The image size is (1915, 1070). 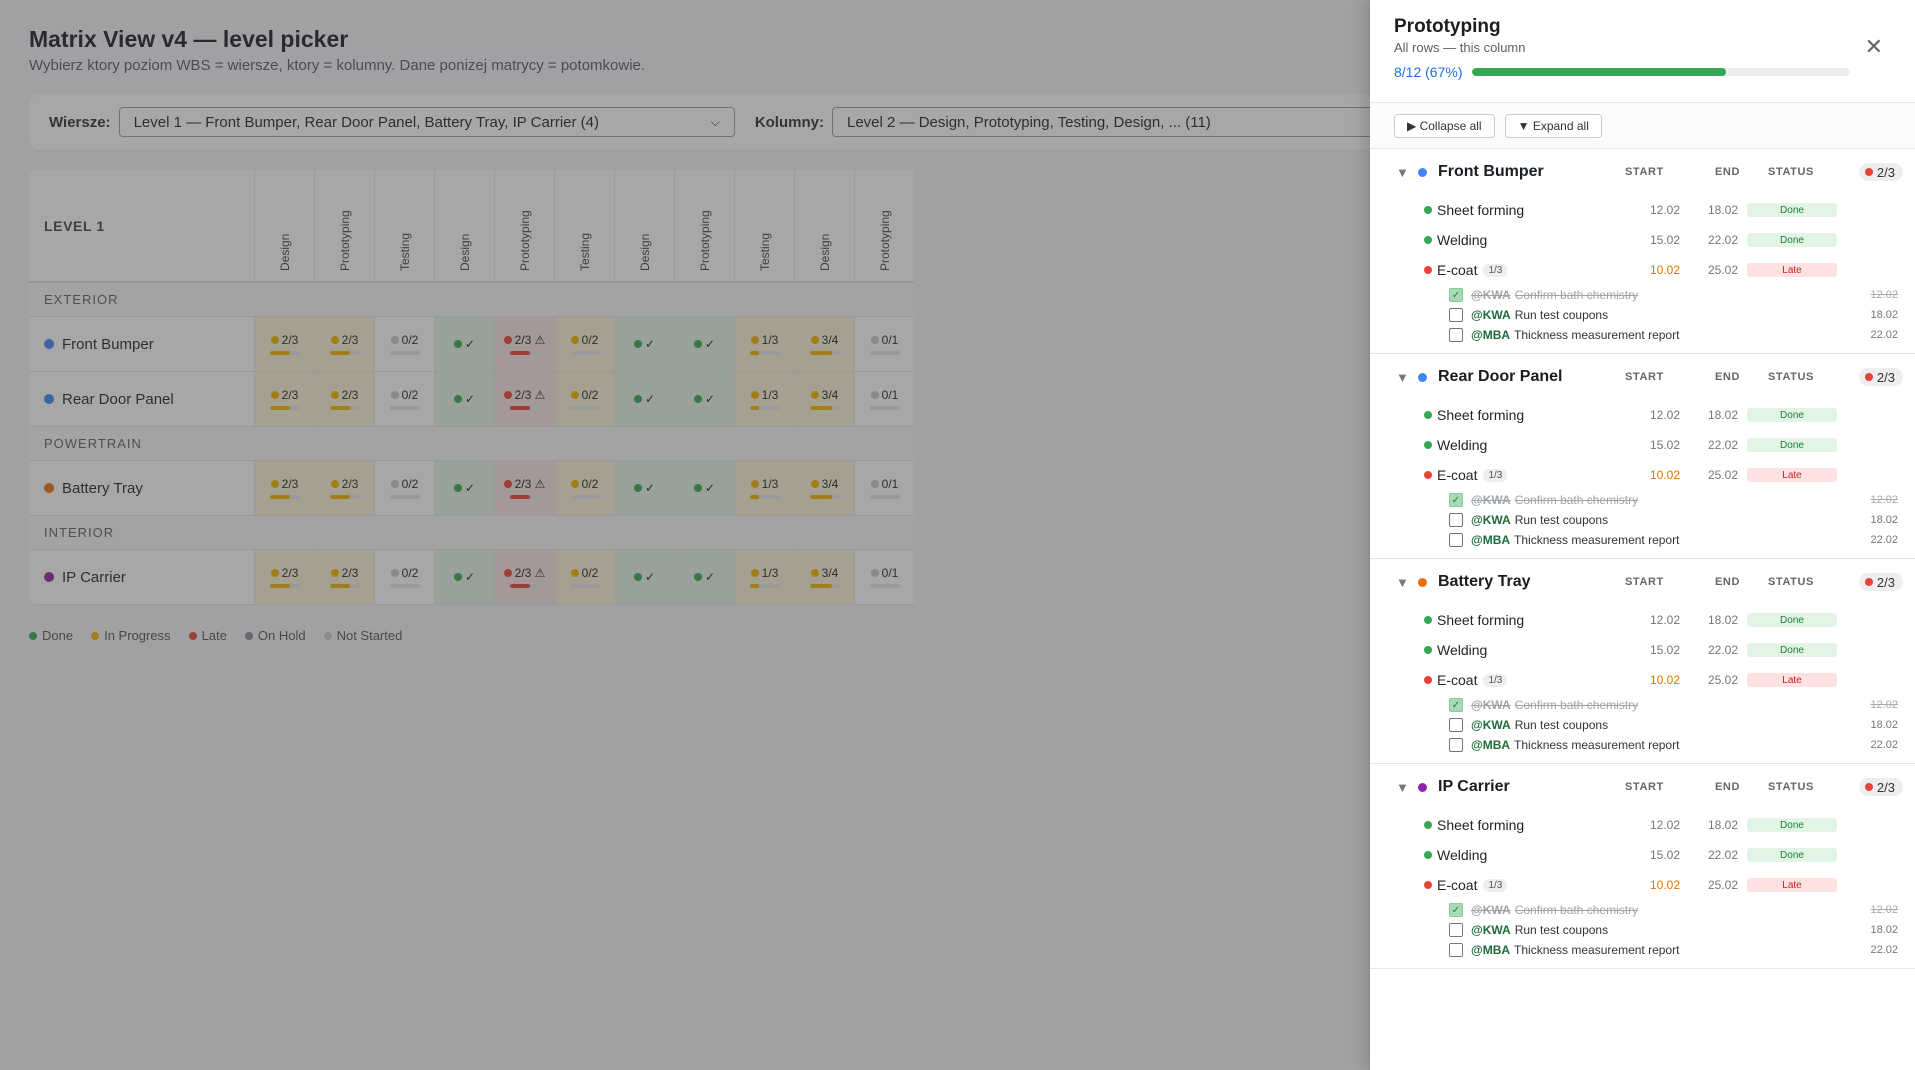 I want to click on collapse-all-button: ▶ Collapse all, so click(x=1444, y=125).